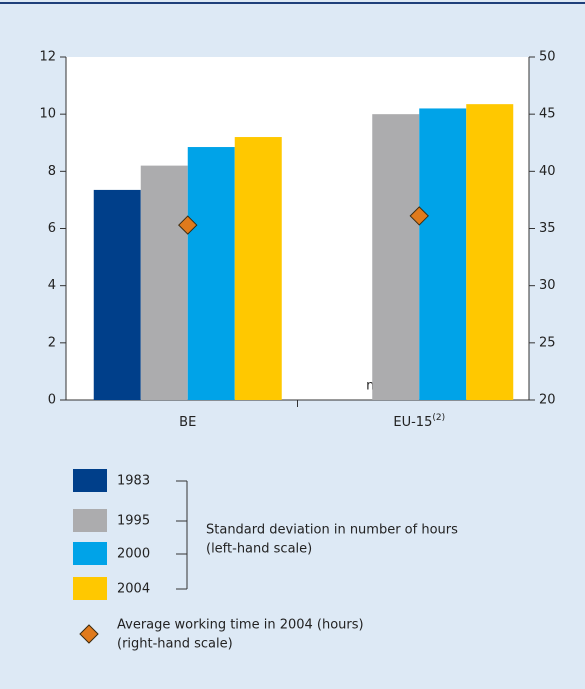 This screenshot has height=689, width=585. I want to click on y2-tick-label: 35, so click(547, 228).